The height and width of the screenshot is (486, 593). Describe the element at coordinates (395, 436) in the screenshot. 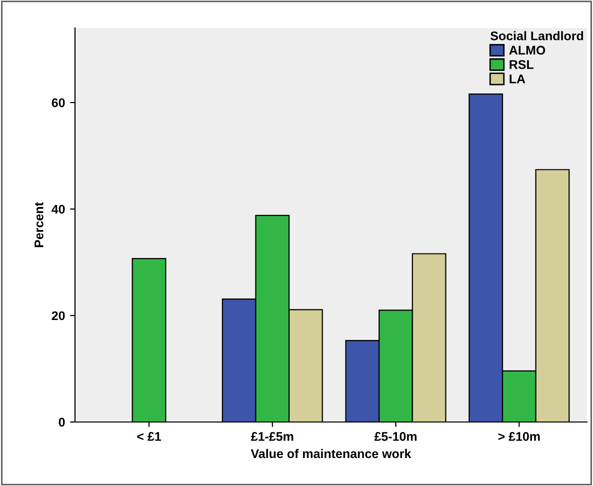

I see `x-tick-label: £5-10m` at that location.